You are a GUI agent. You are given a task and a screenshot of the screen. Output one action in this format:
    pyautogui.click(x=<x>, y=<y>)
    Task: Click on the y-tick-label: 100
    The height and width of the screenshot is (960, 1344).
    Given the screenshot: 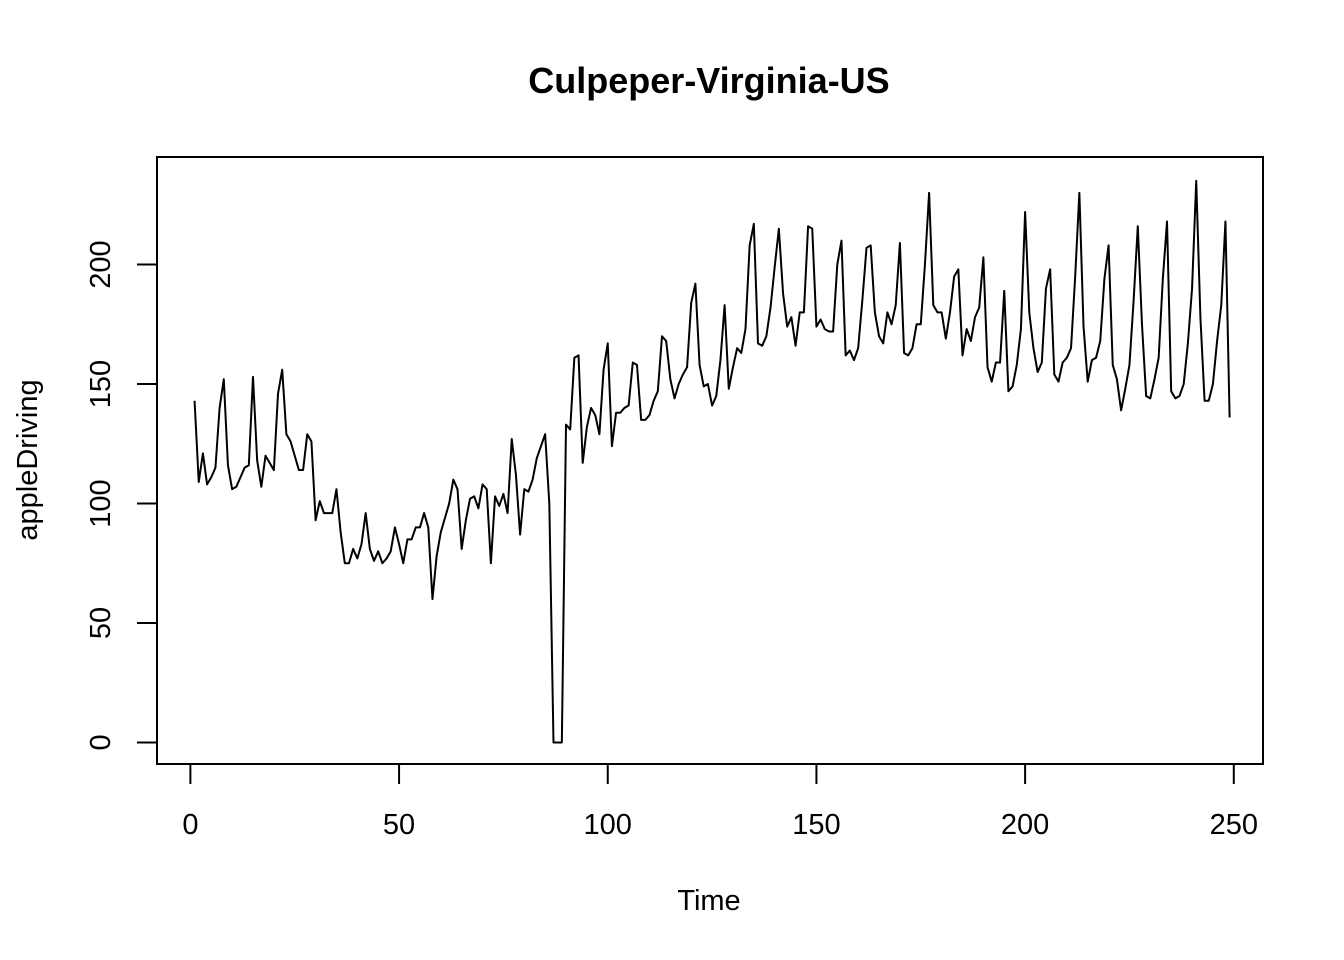 What is the action you would take?
    pyautogui.click(x=101, y=503)
    